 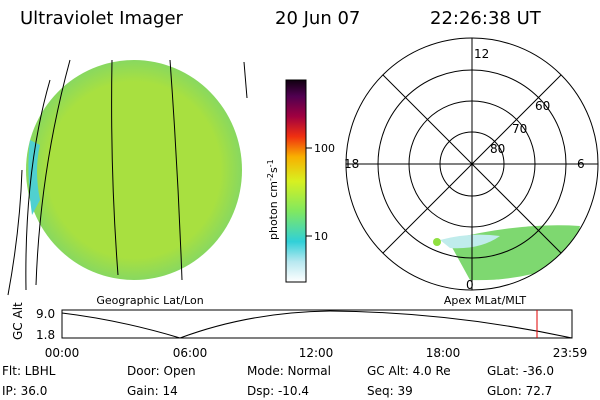 I want to click on timeline-tick: 23:59, so click(x=570, y=353).